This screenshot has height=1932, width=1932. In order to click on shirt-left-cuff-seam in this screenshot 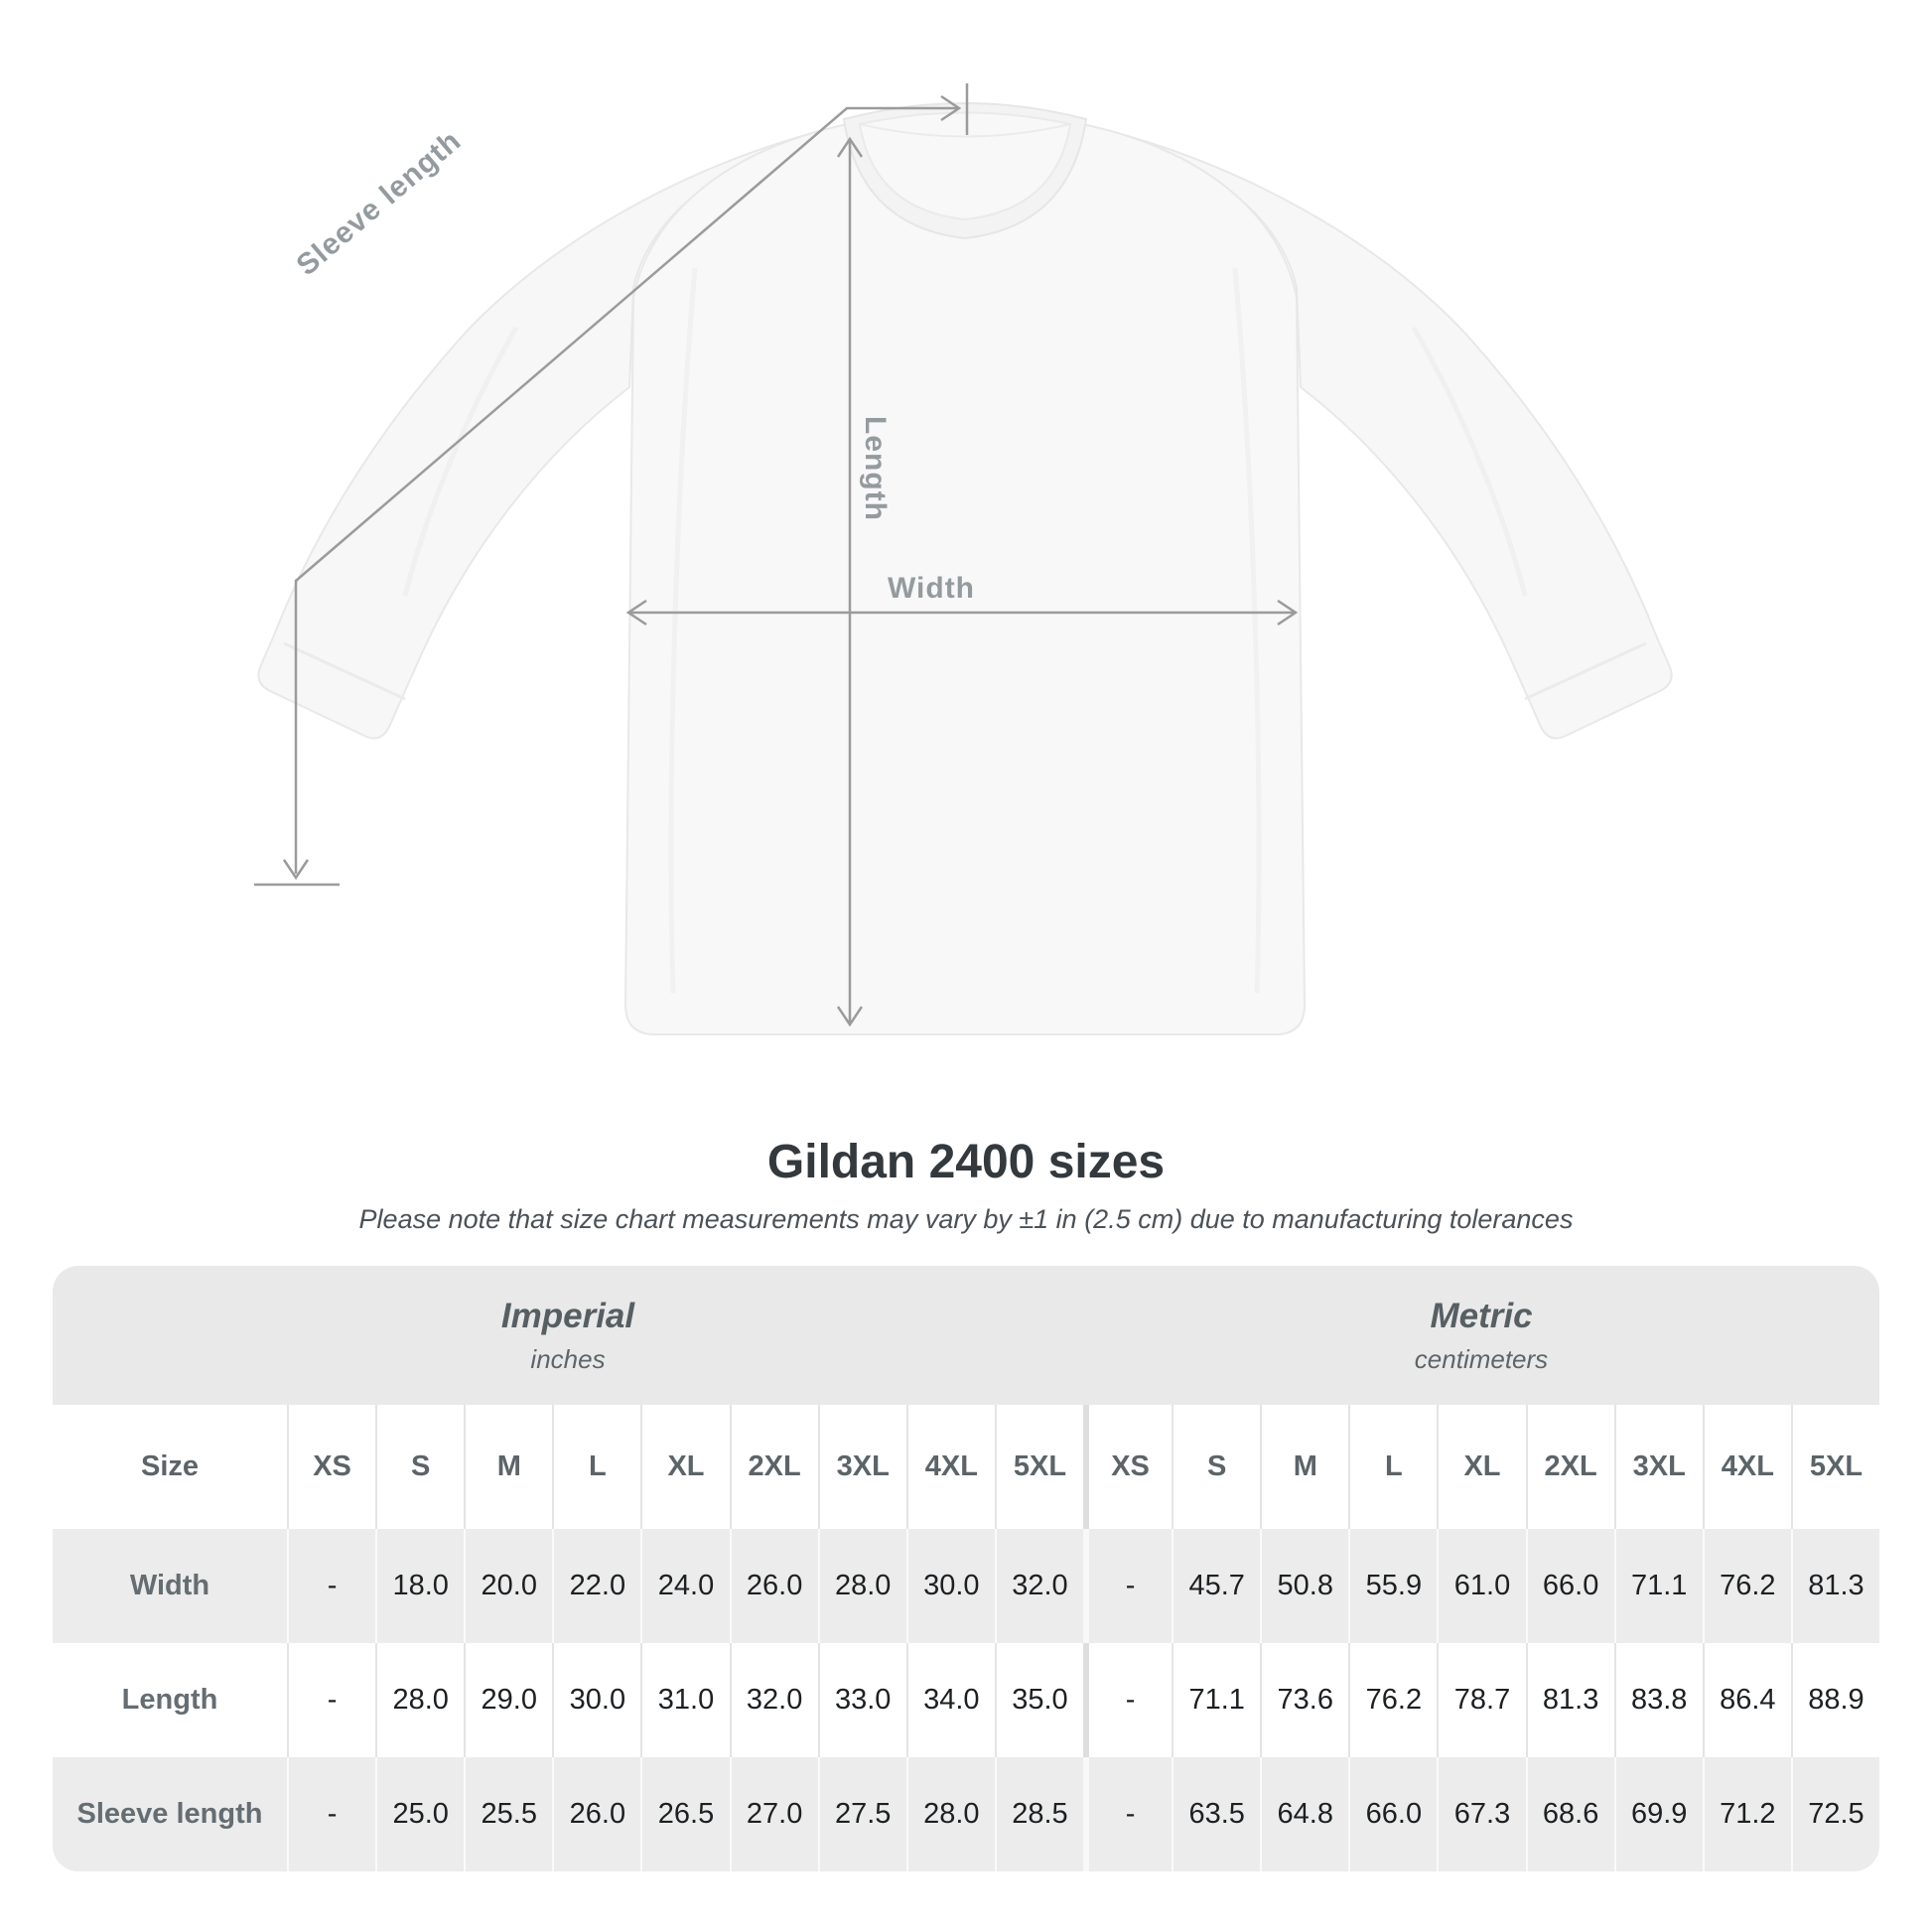, I will do `click(344, 671)`.